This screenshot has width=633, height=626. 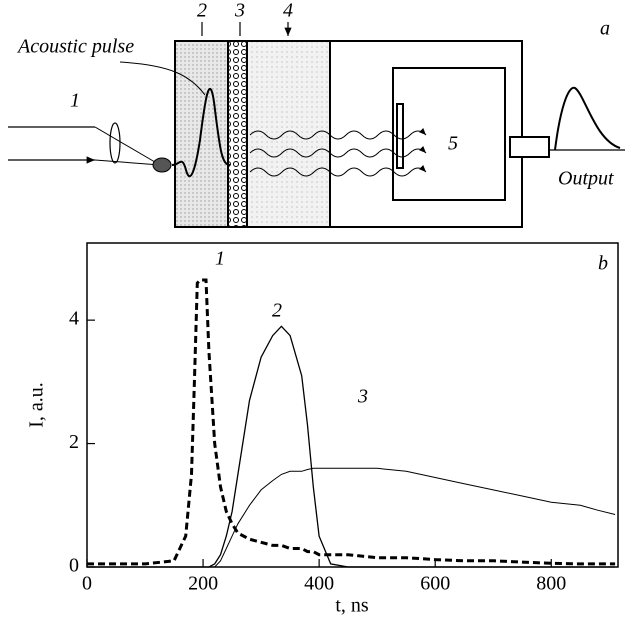 I want to click on label: 3, so click(x=239, y=11).